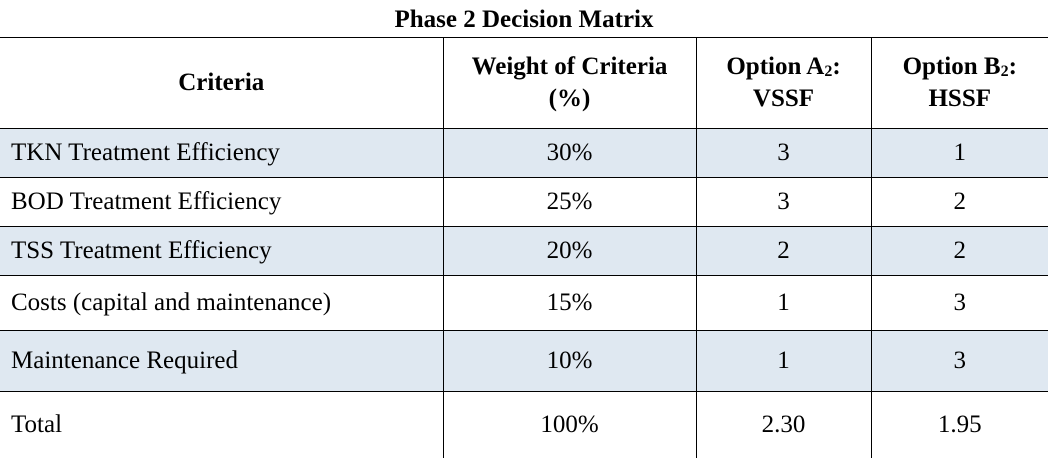 This screenshot has width=1048, height=462. Describe the element at coordinates (222, 361) in the screenshot. I see `criteria-cell: Maintenance Required` at that location.